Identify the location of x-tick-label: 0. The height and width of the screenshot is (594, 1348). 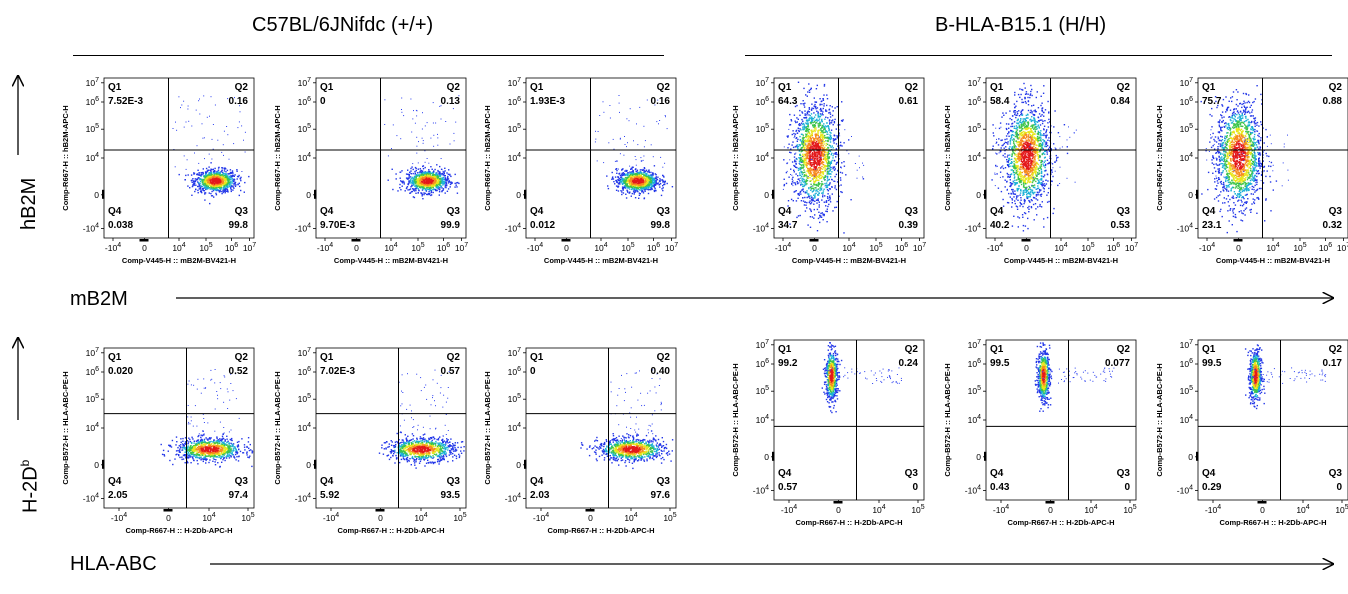
(566, 248).